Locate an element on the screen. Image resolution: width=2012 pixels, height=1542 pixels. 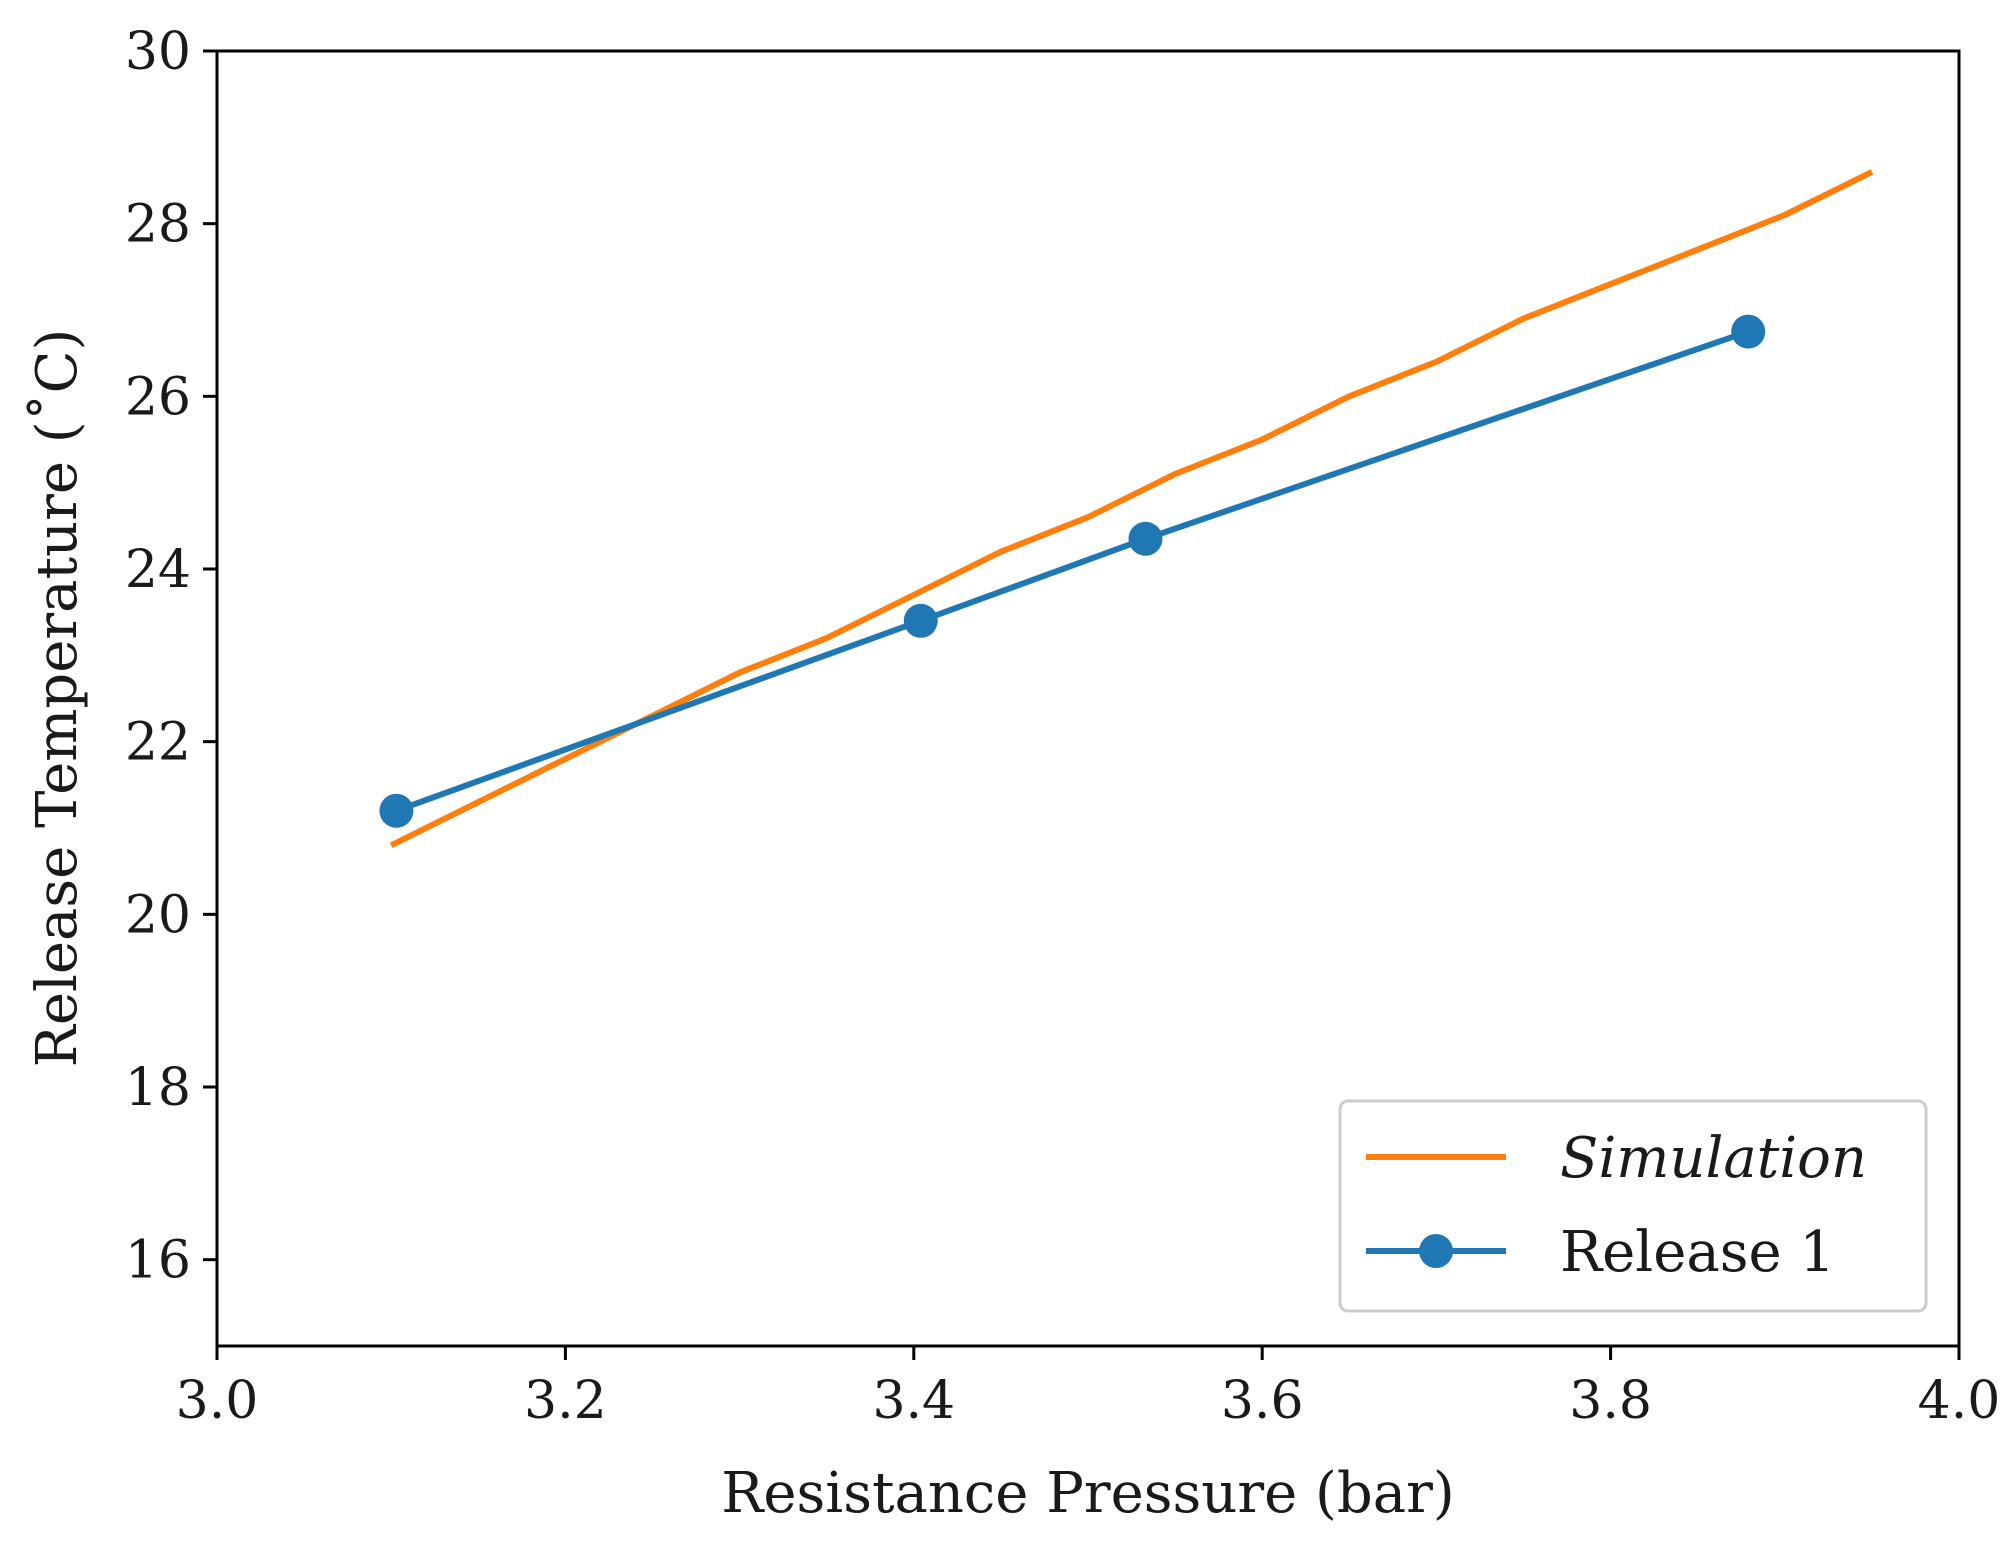
x-axis-label: Resistance Pressure (bar) is located at coordinates (1088, 1493).